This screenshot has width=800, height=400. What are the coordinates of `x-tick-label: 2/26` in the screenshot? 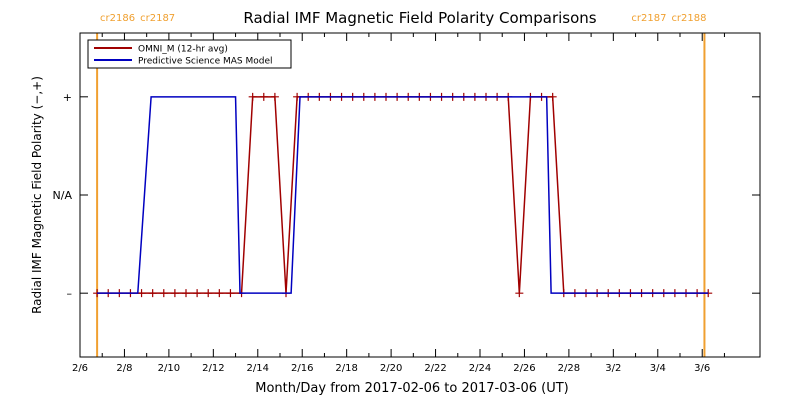 It's located at (524, 368).